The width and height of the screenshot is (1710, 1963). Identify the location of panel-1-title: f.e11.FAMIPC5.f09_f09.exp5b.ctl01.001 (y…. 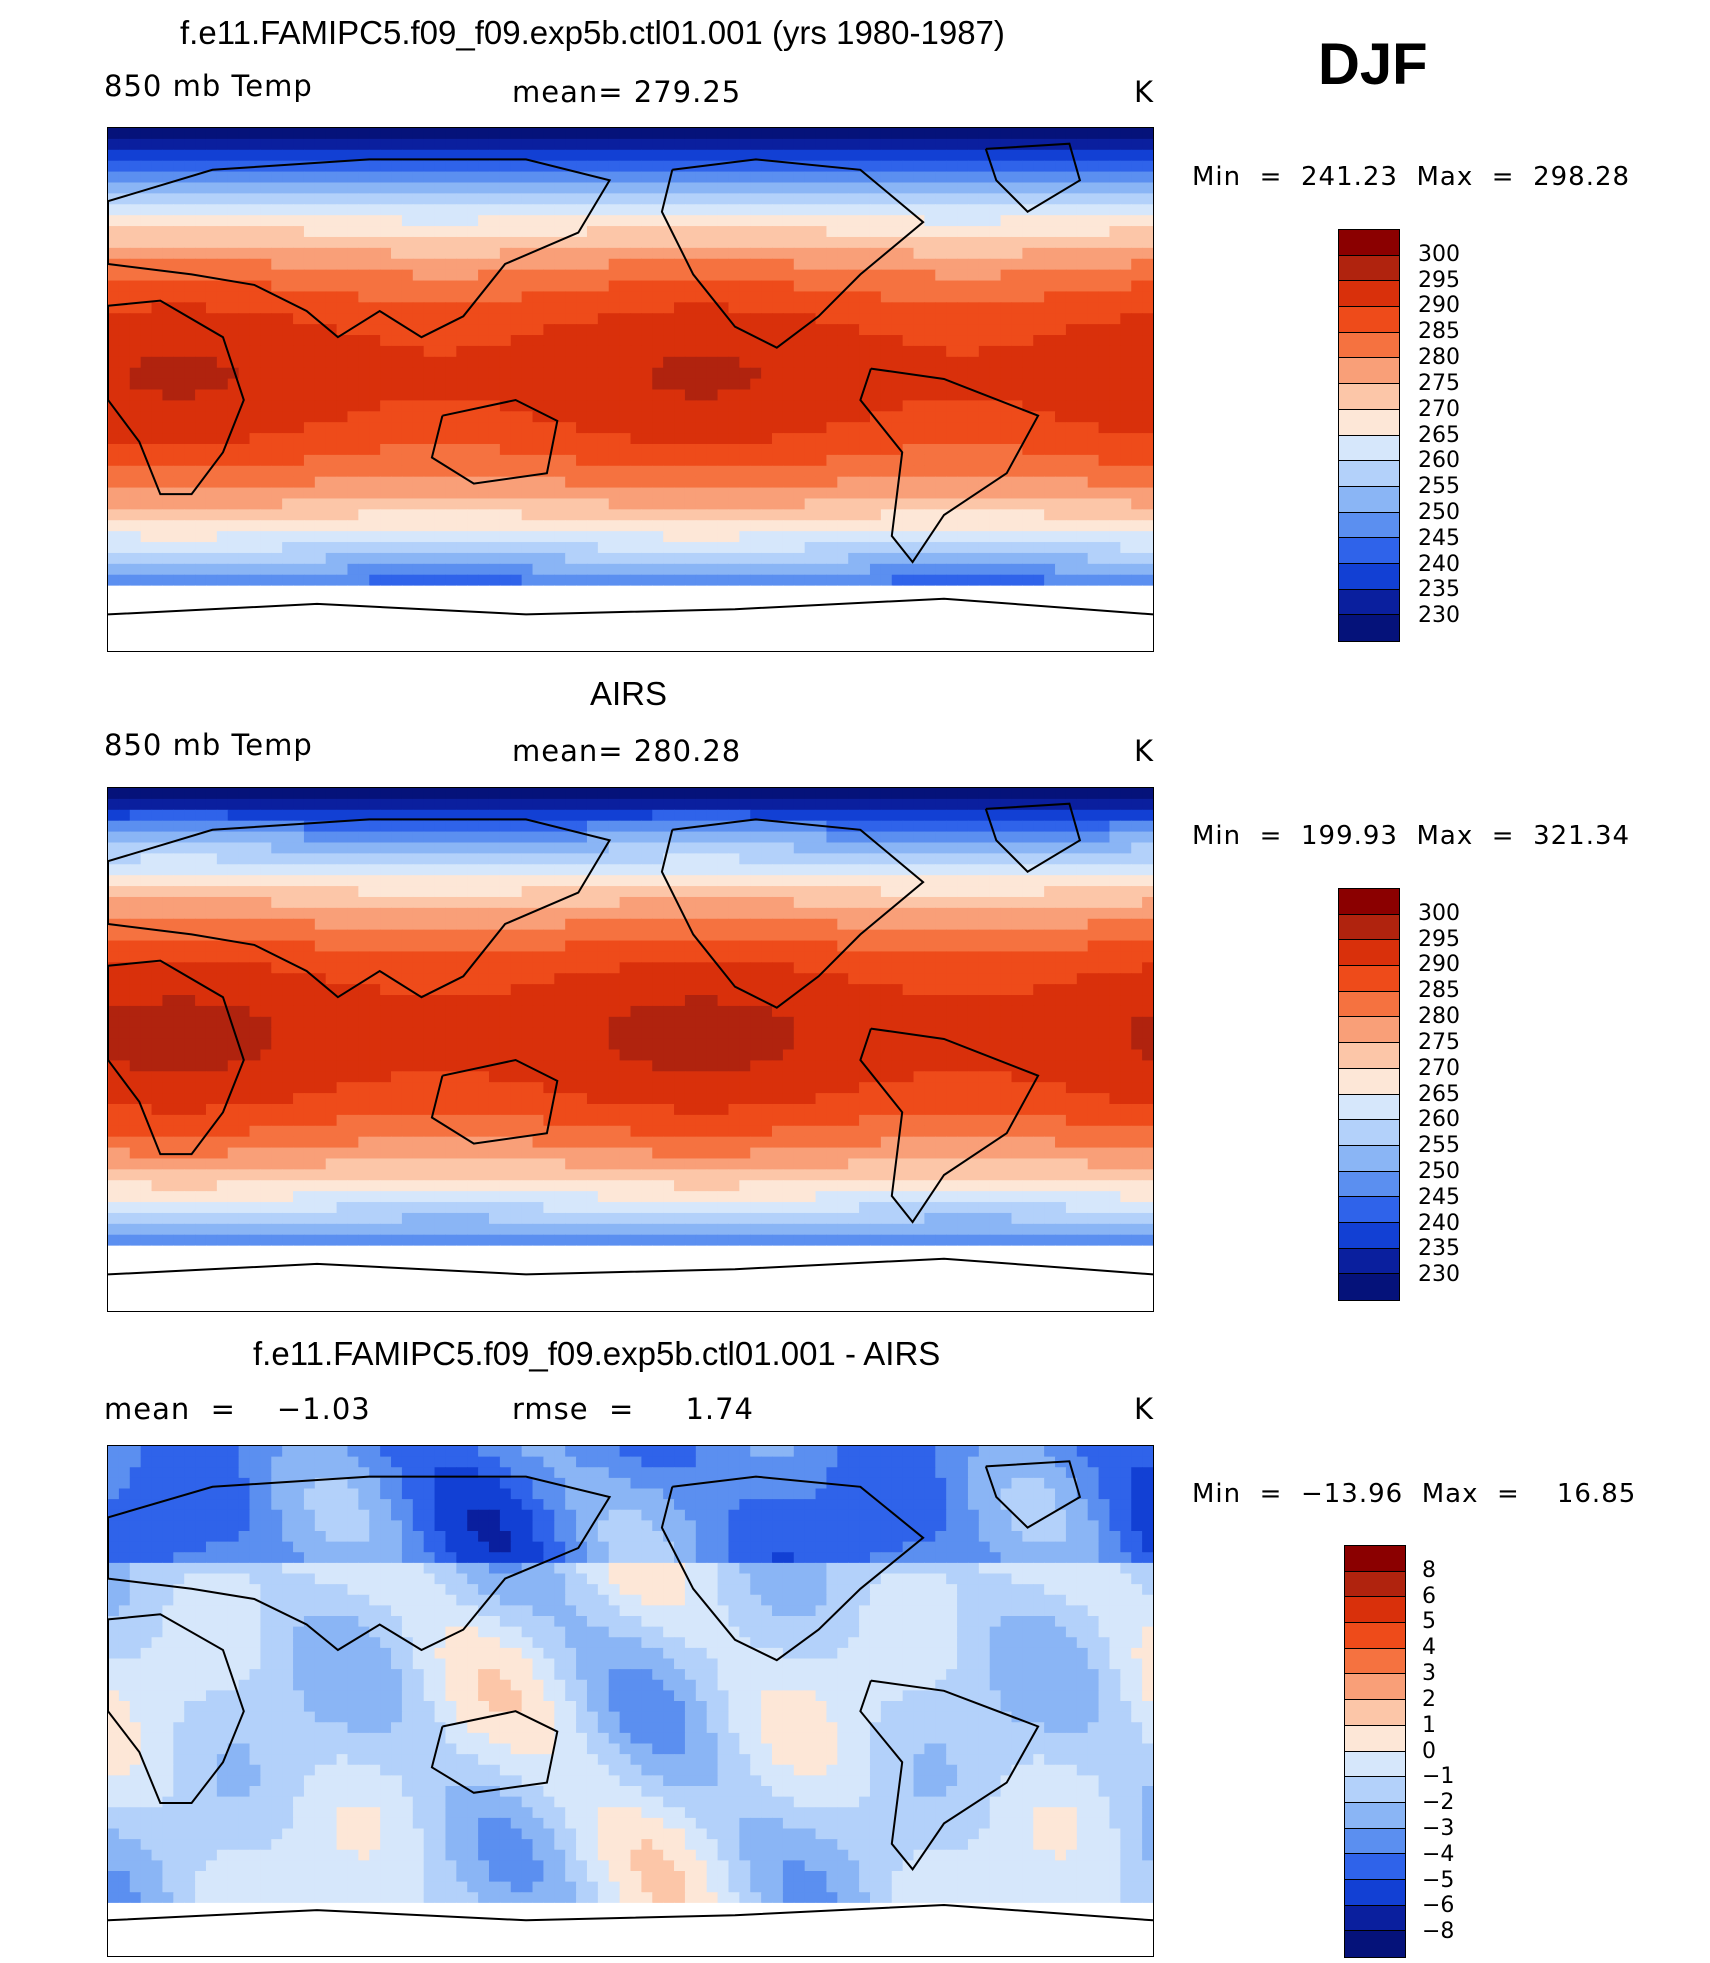
(592, 32).